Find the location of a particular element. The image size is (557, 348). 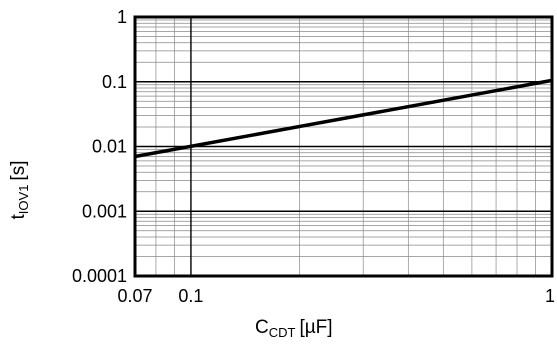

y-tick-label: 0.01 is located at coordinates (109, 147).